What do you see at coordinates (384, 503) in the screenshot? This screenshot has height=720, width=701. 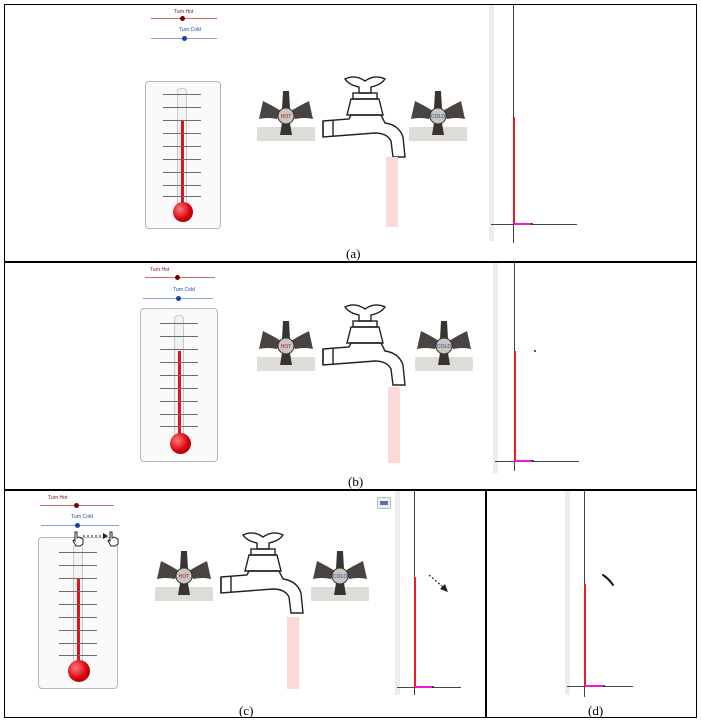 I see `toolbar-icon` at bounding box center [384, 503].